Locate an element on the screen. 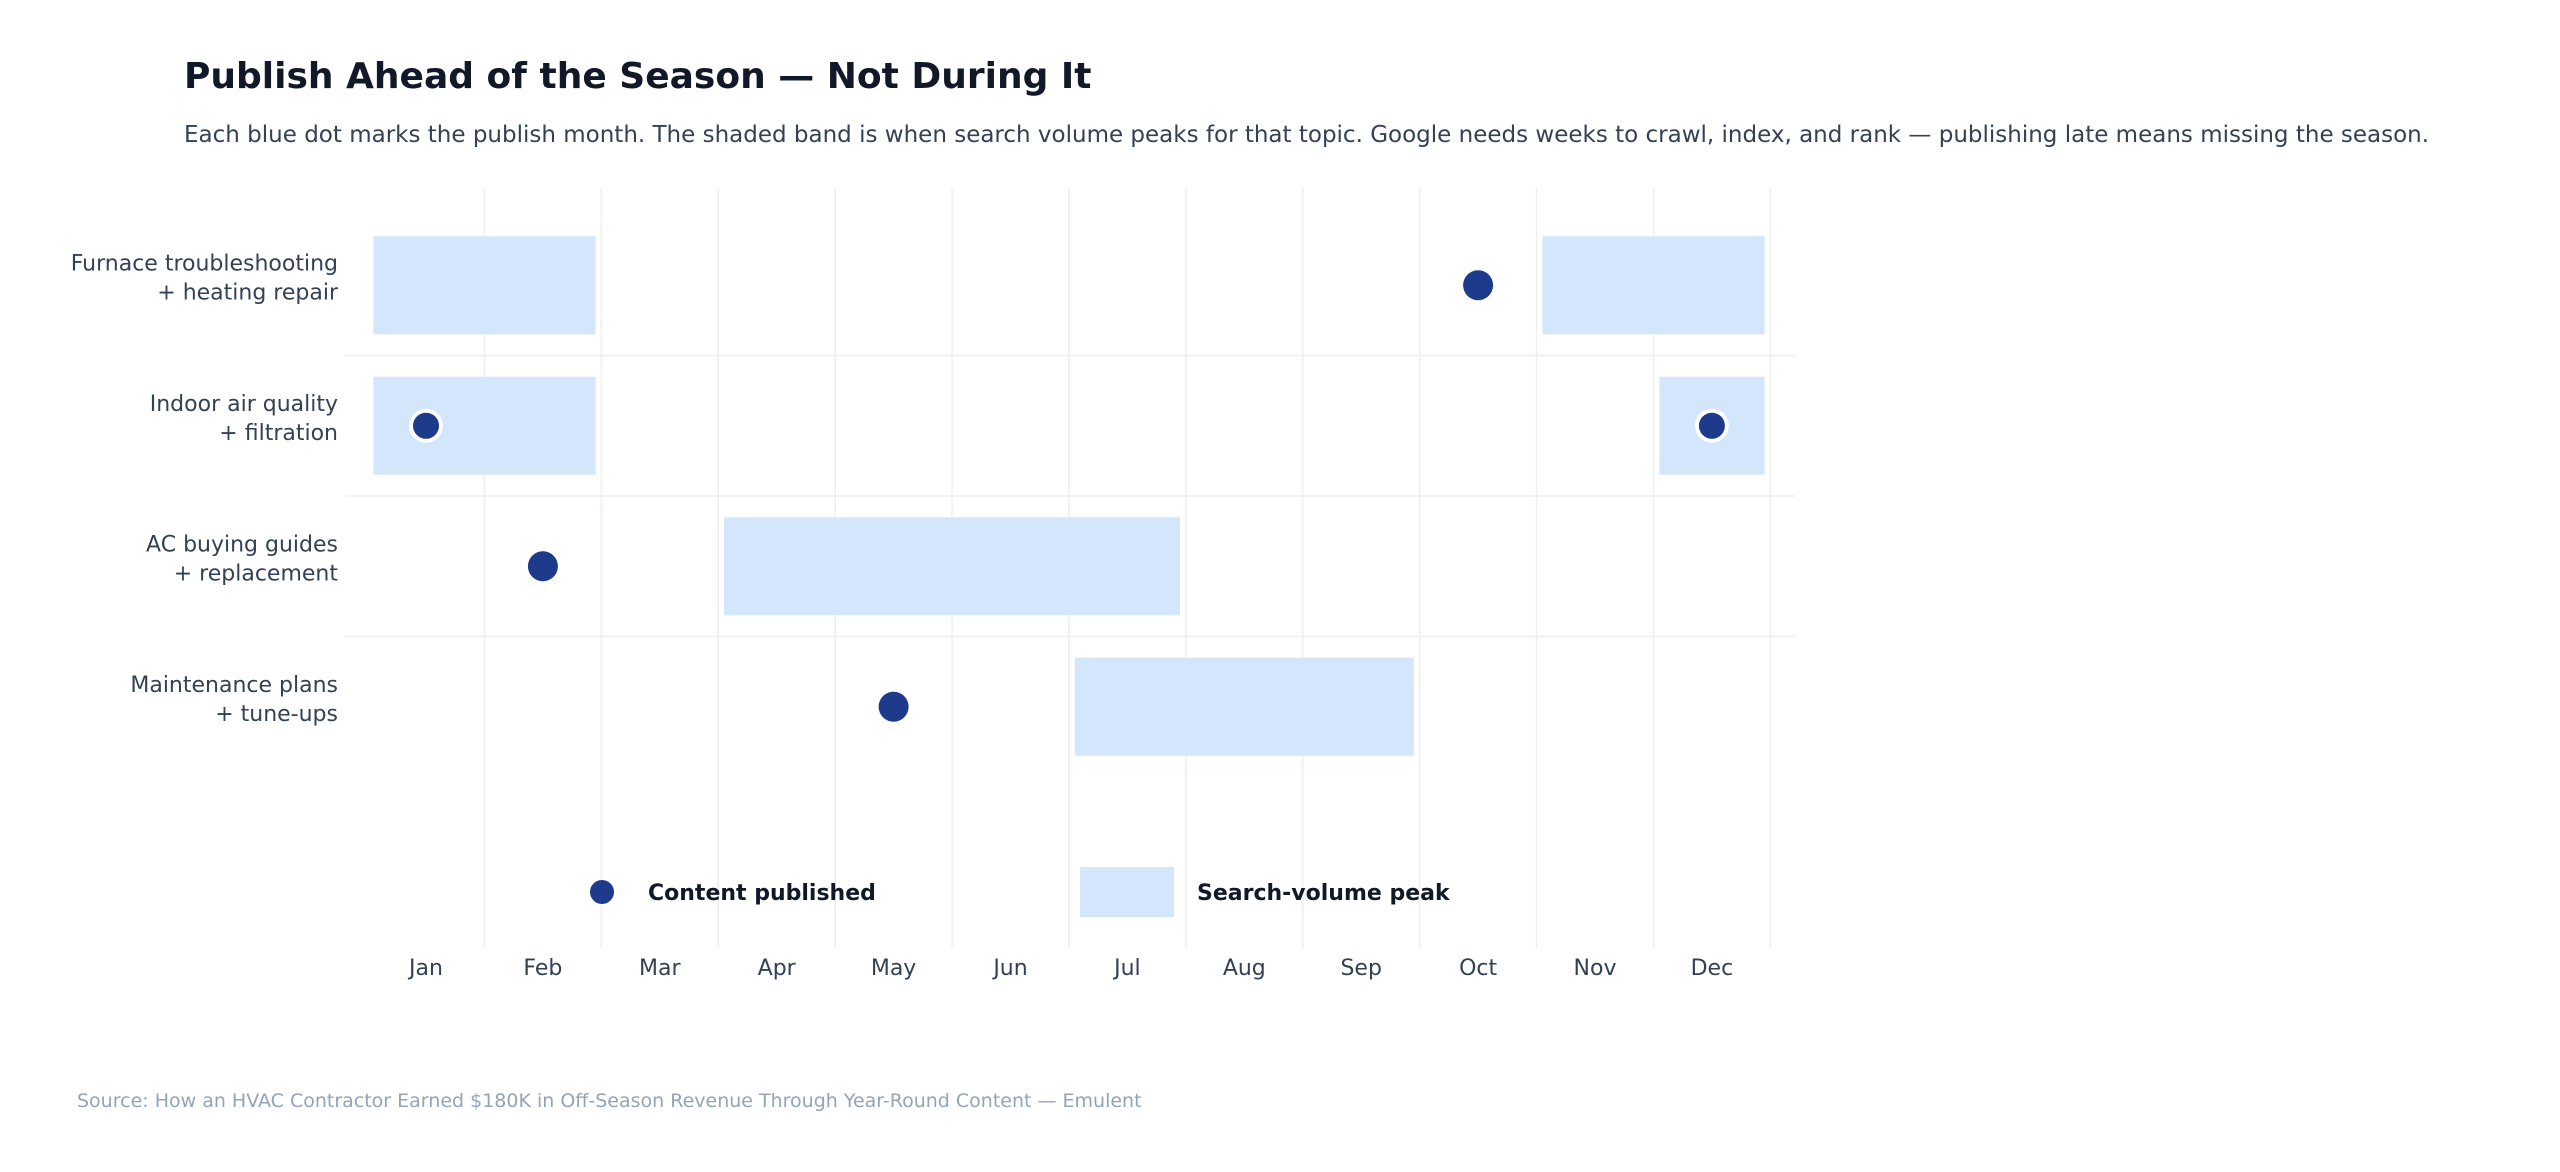  x-tick-label: Sep is located at coordinates (1360, 968).